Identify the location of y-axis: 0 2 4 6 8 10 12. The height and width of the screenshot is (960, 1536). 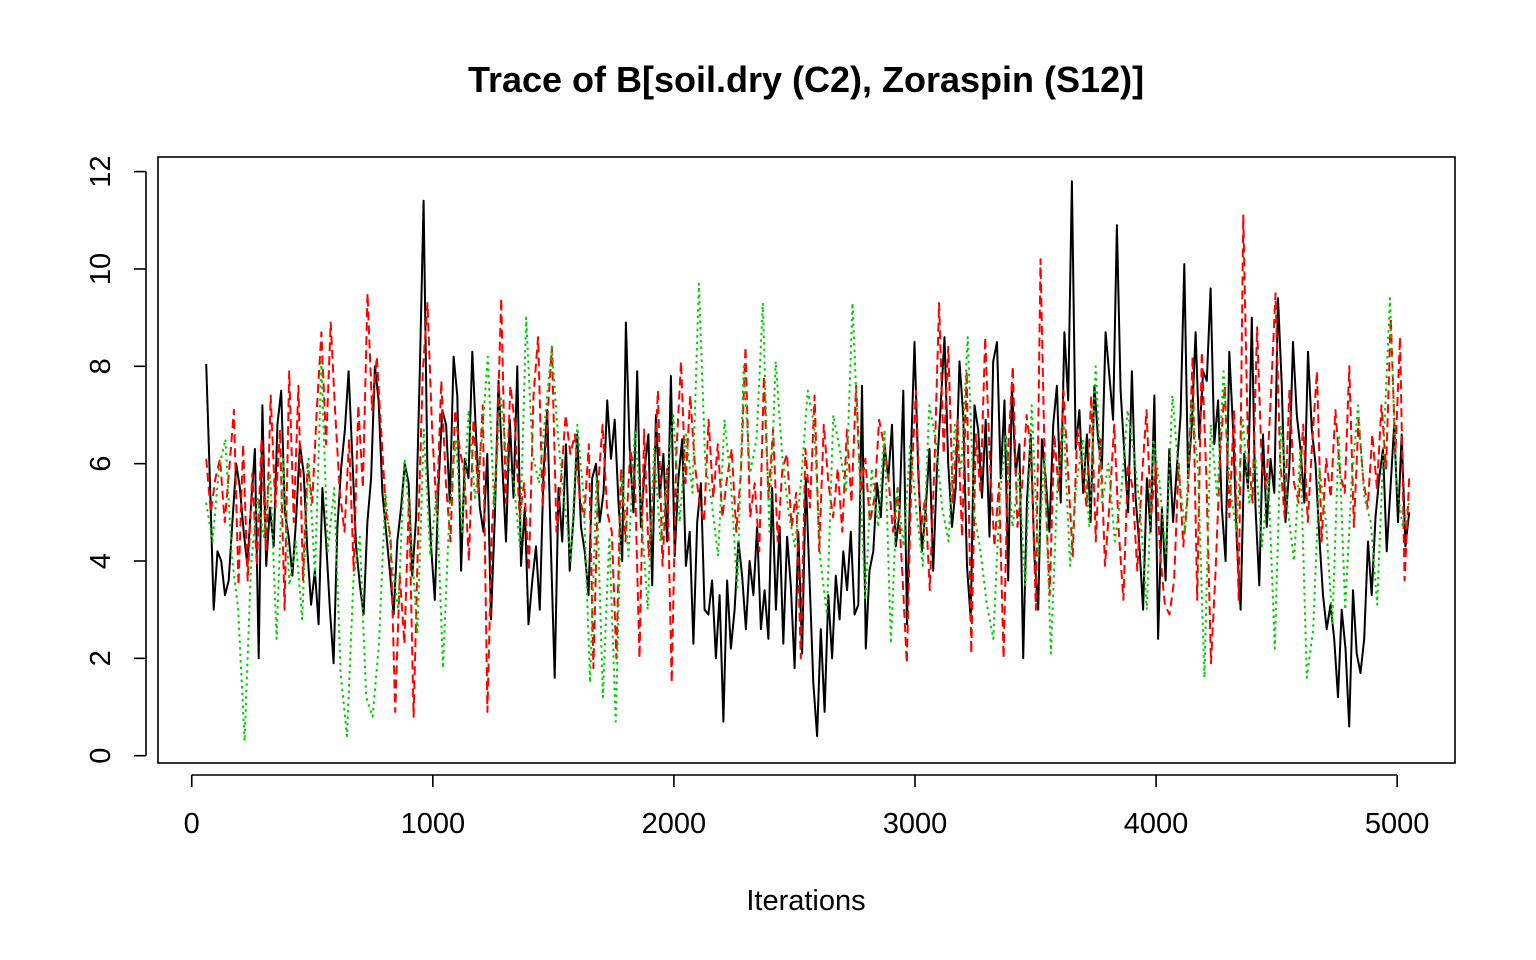
(116, 459).